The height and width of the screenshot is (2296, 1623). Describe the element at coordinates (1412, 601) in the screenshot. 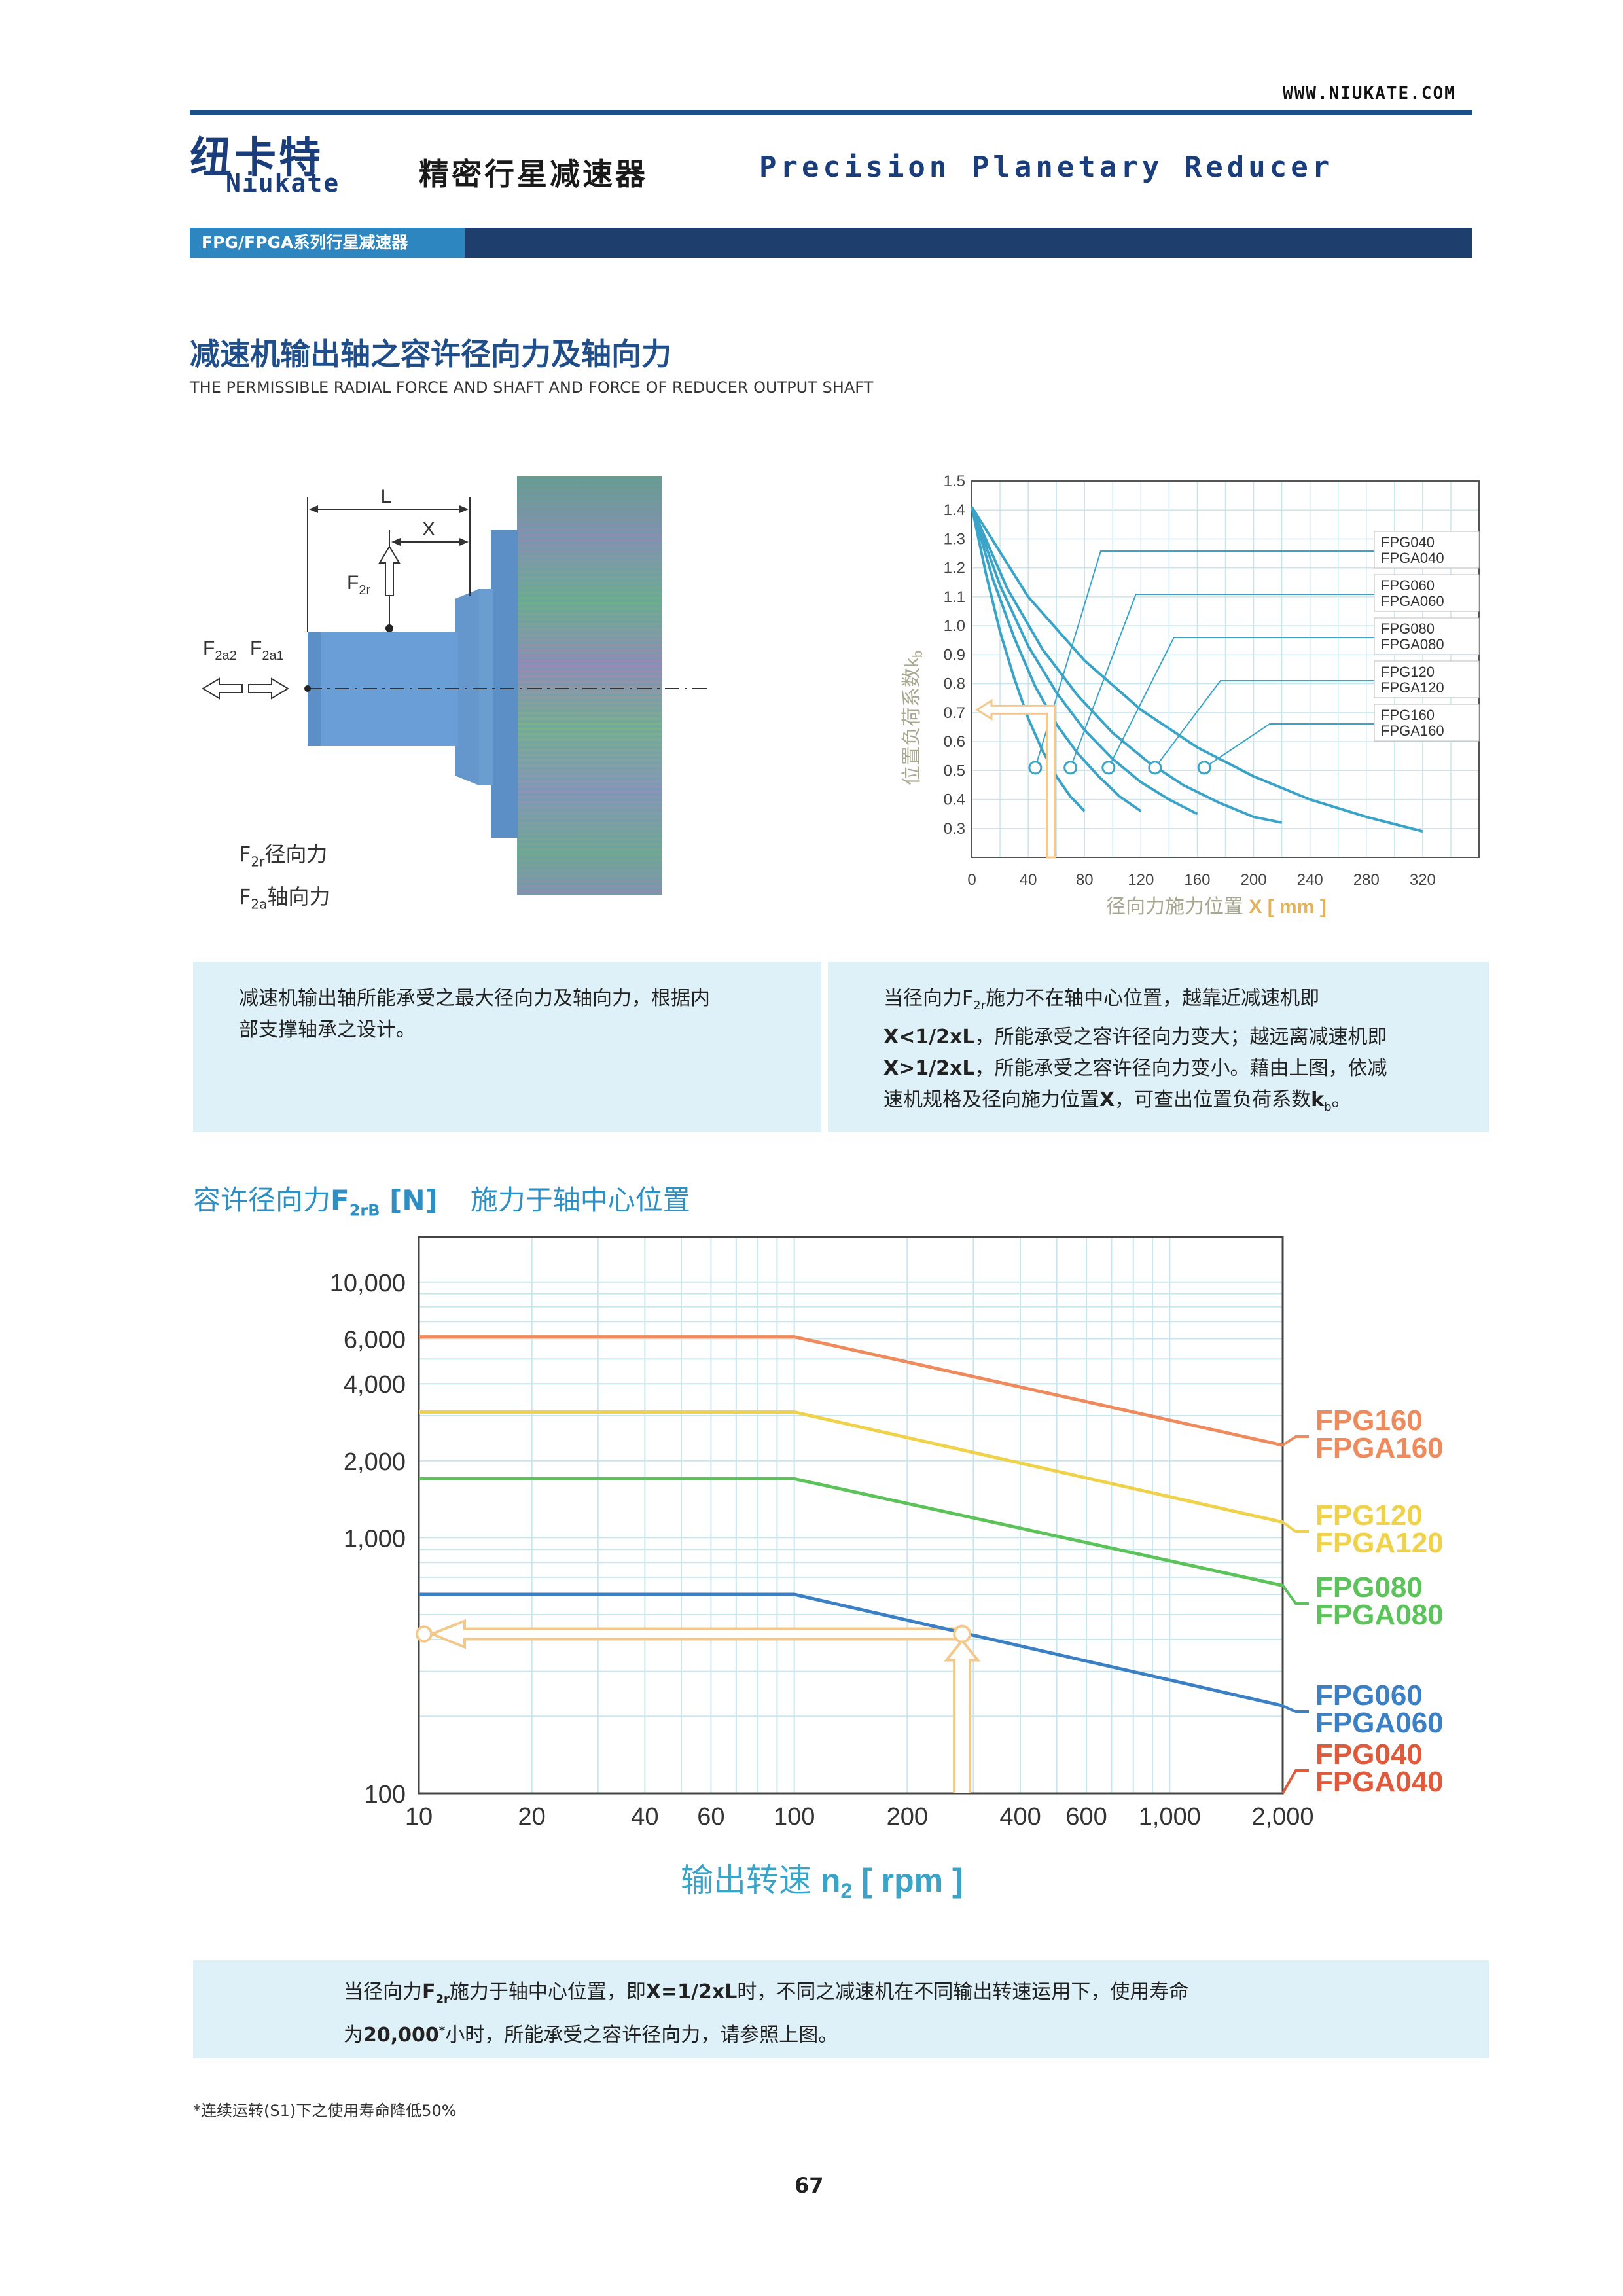

I see `legend-label: FPGA060` at that location.